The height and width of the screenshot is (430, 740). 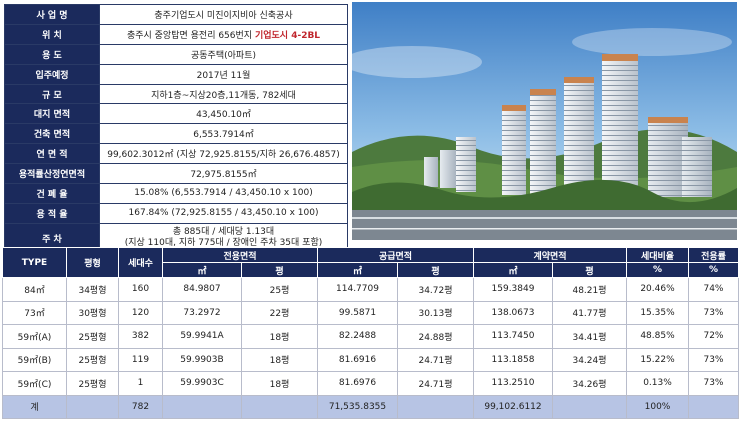 What do you see at coordinates (34, 383) in the screenshot?
I see `cell-type: 59㎡(C)` at bounding box center [34, 383].